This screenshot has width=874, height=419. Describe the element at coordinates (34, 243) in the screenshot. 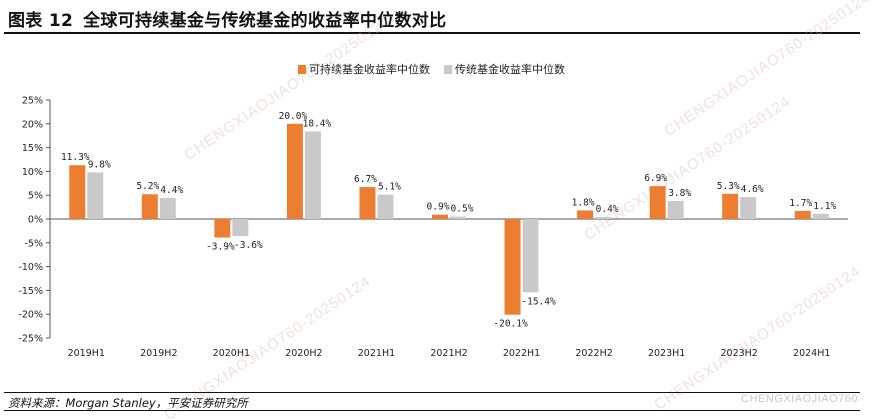

I see `y-tick-label: -5%` at that location.